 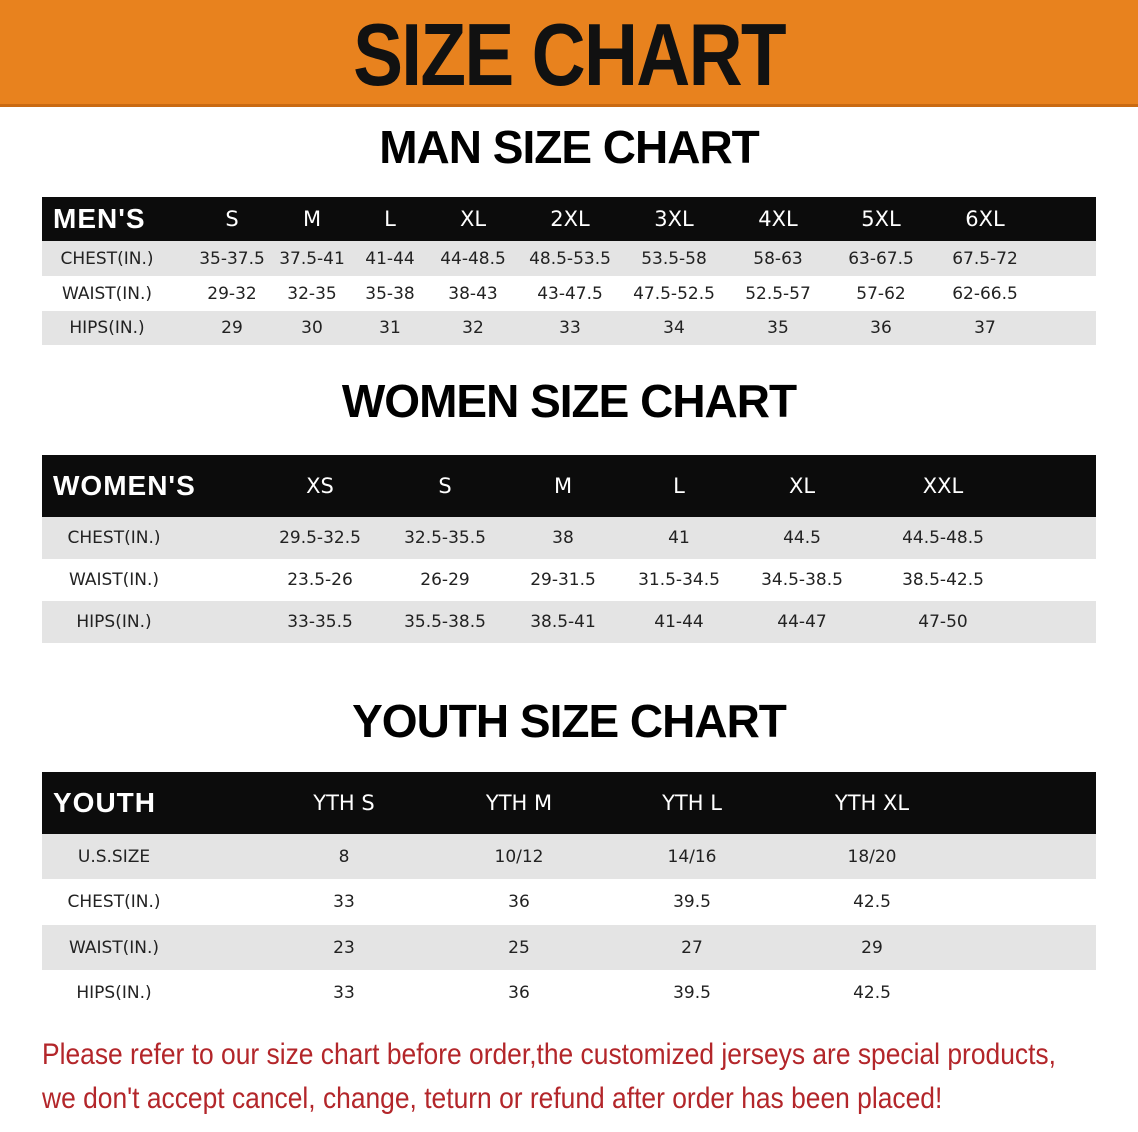 I want to click on men-title: MAN SIZE CHART, so click(x=569, y=147).